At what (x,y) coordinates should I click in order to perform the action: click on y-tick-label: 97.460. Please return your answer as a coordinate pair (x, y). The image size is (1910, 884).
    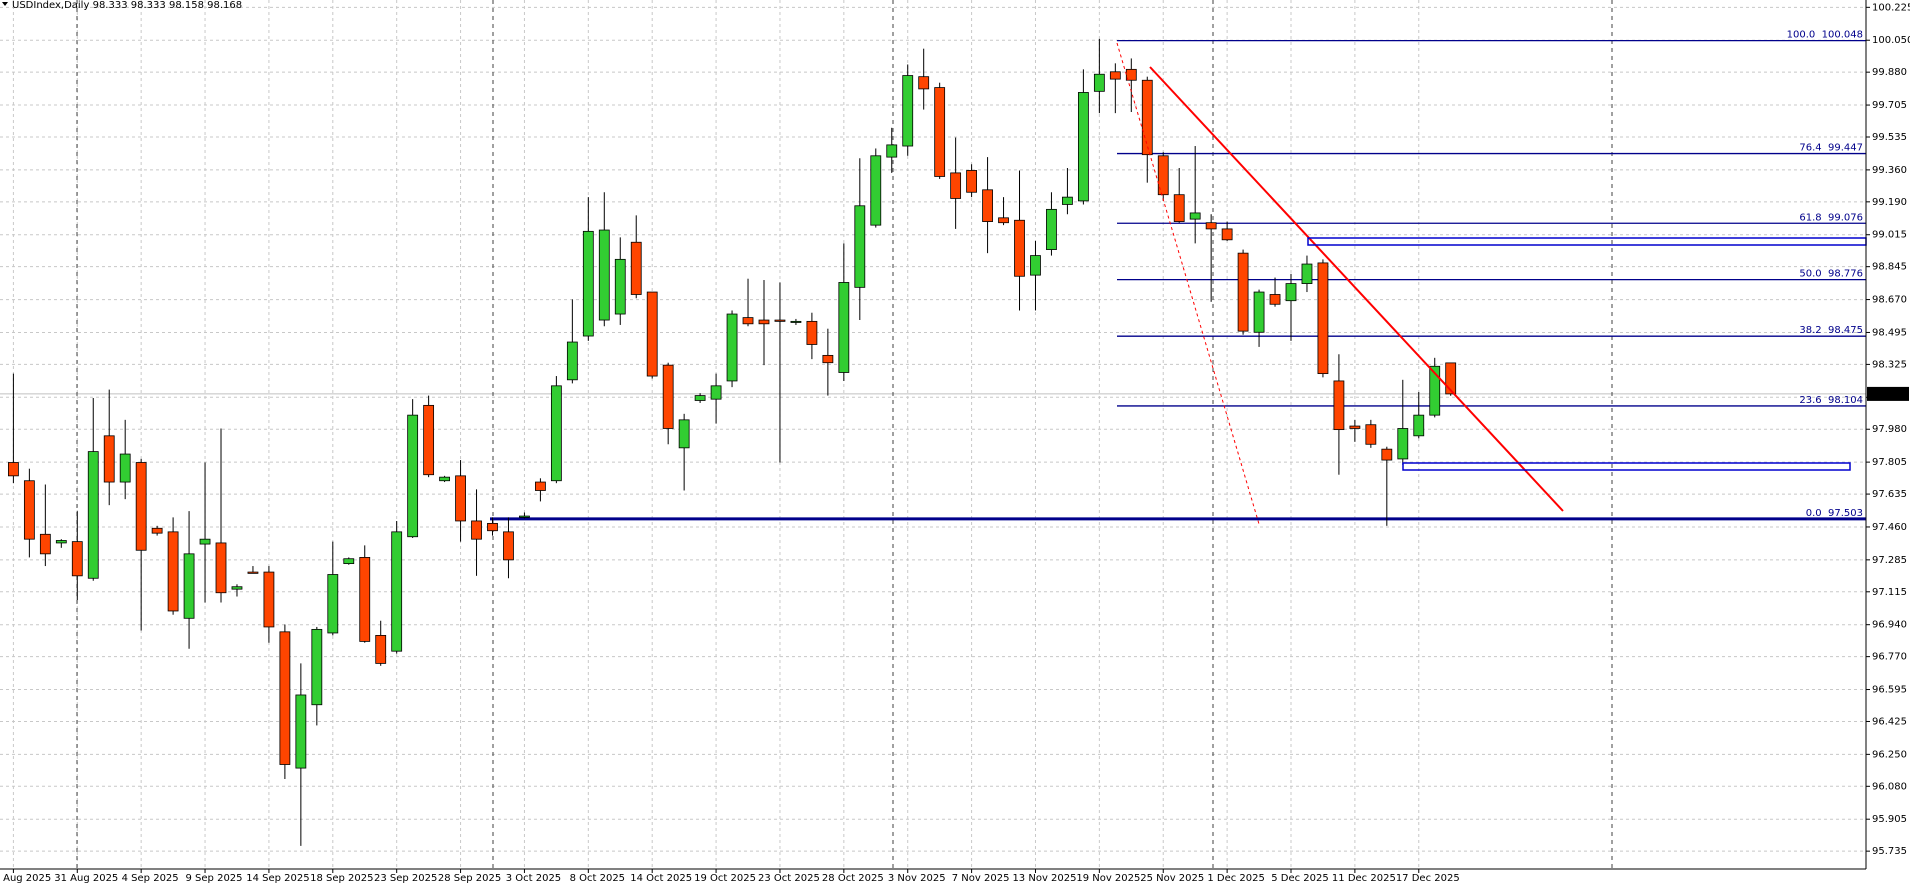
    Looking at the image, I should click on (1889, 527).